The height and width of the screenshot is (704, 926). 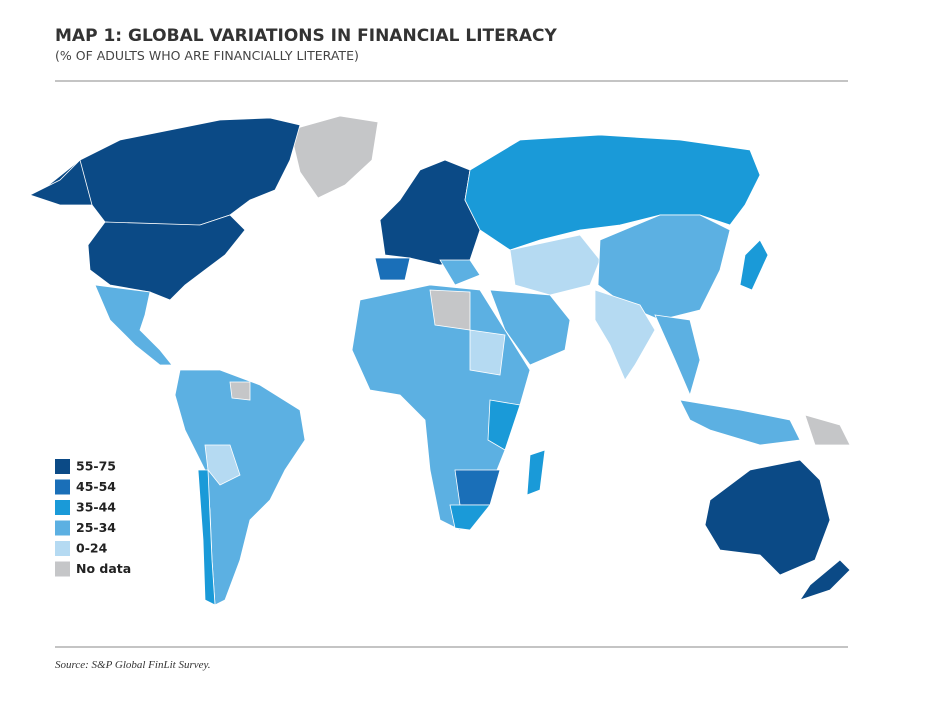 What do you see at coordinates (92, 548) in the screenshot?
I see `legend-label: 0-24` at bounding box center [92, 548].